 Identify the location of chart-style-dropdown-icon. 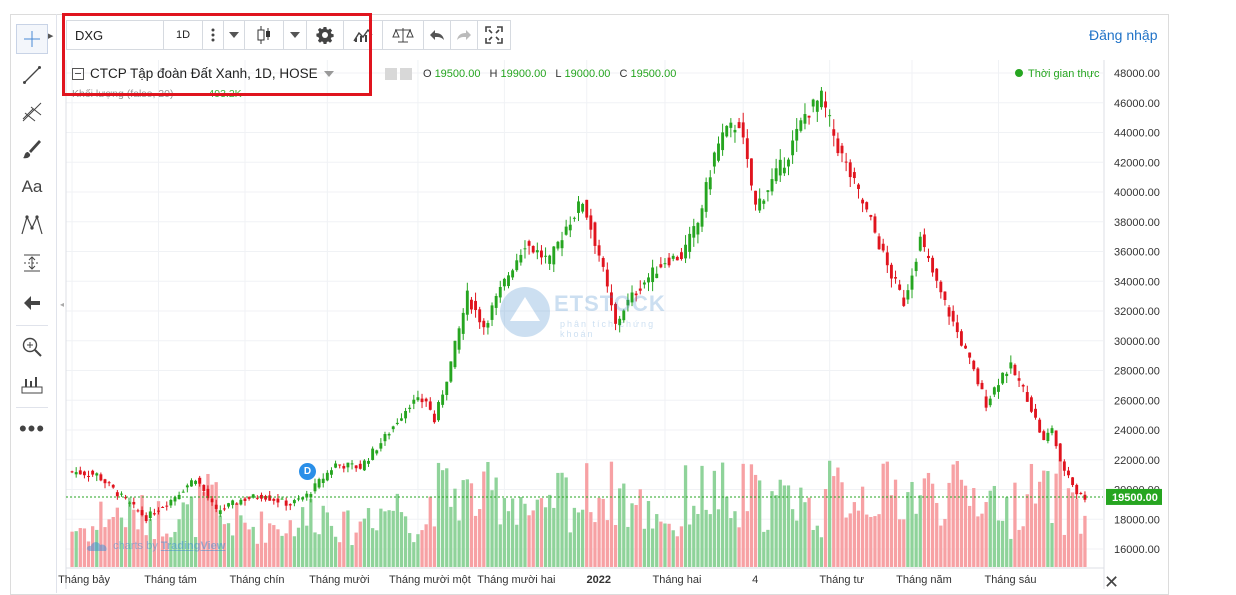
(295, 35).